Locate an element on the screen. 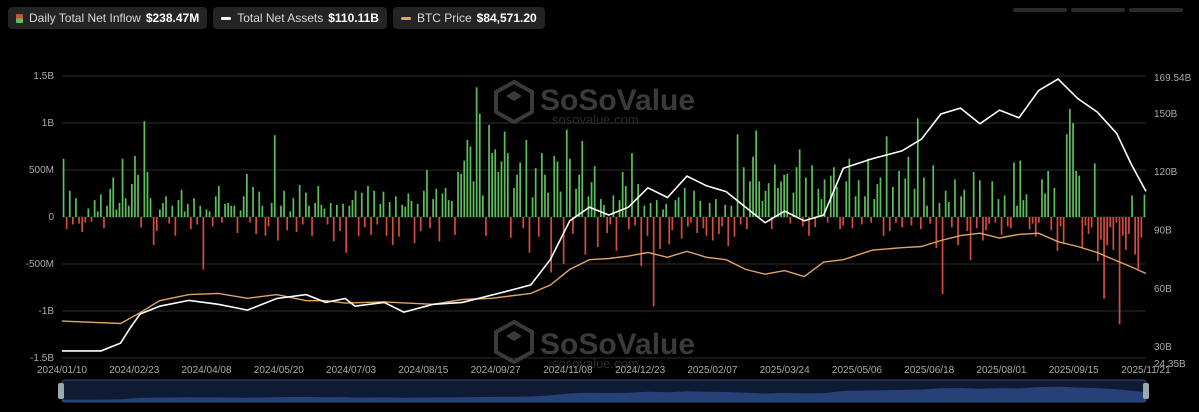  legend-item-assets: Total Net Assets $110.11B is located at coordinates (300, 18).